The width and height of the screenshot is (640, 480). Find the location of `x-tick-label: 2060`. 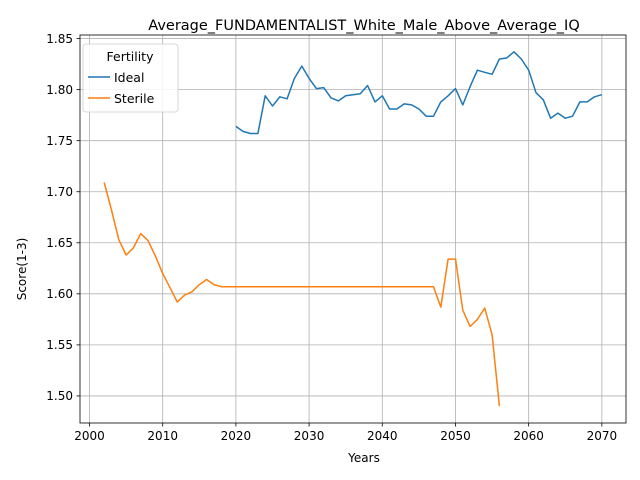

x-tick-label: 2060 is located at coordinates (528, 436).